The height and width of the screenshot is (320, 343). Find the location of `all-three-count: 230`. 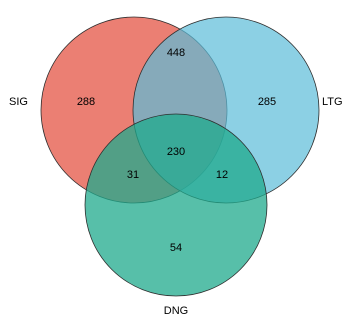

all-three-count: 230 is located at coordinates (176, 152).